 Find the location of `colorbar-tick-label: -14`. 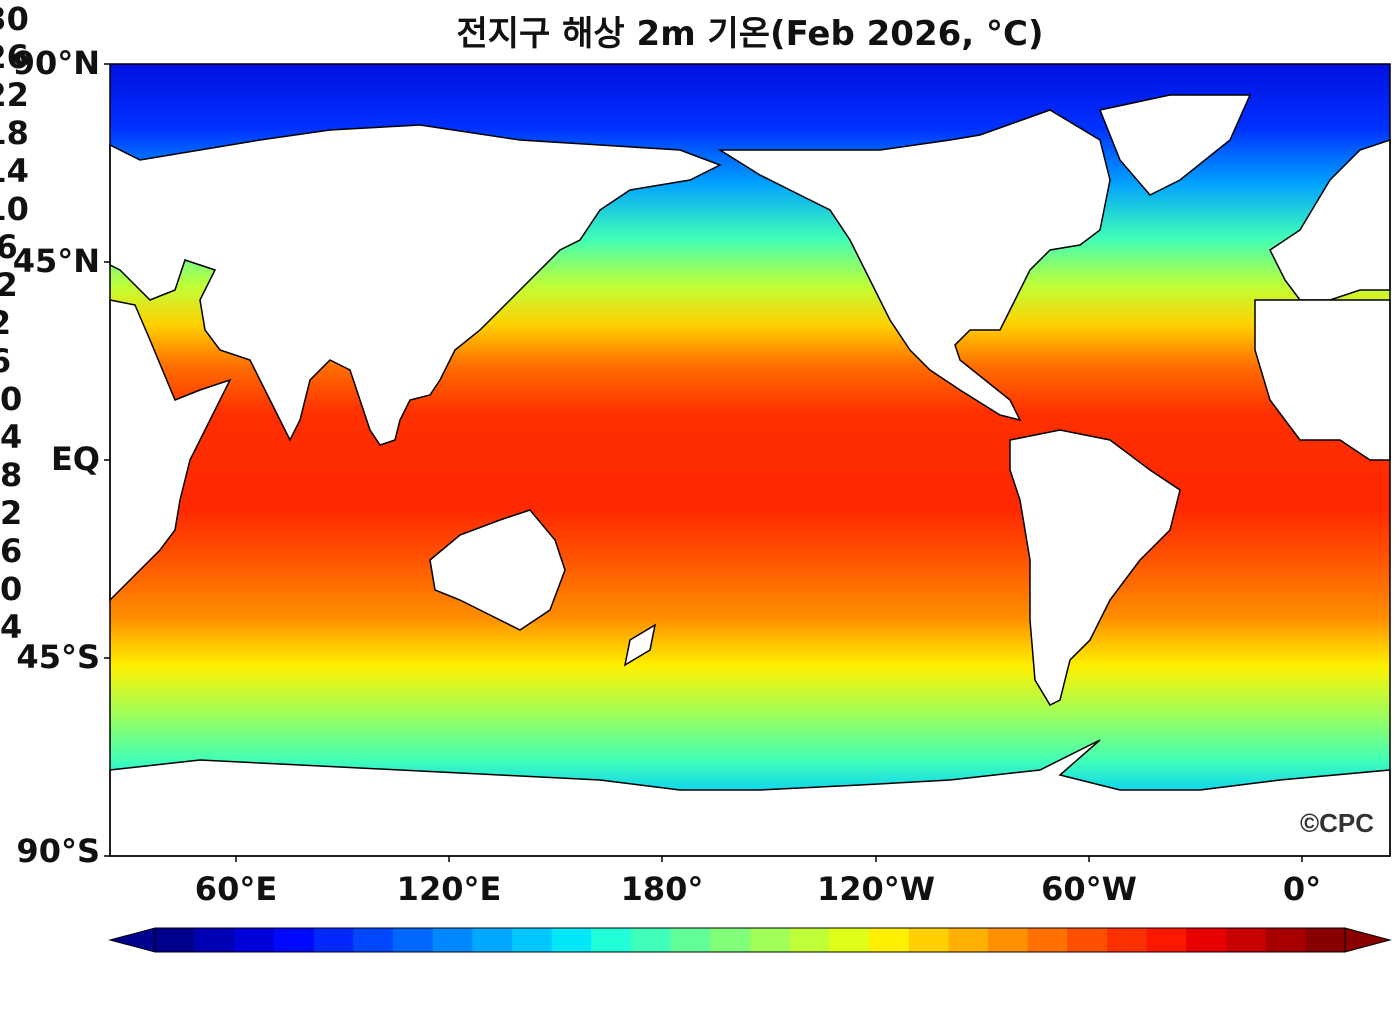

colorbar-tick-label: -14 is located at coordinates (14, 171).